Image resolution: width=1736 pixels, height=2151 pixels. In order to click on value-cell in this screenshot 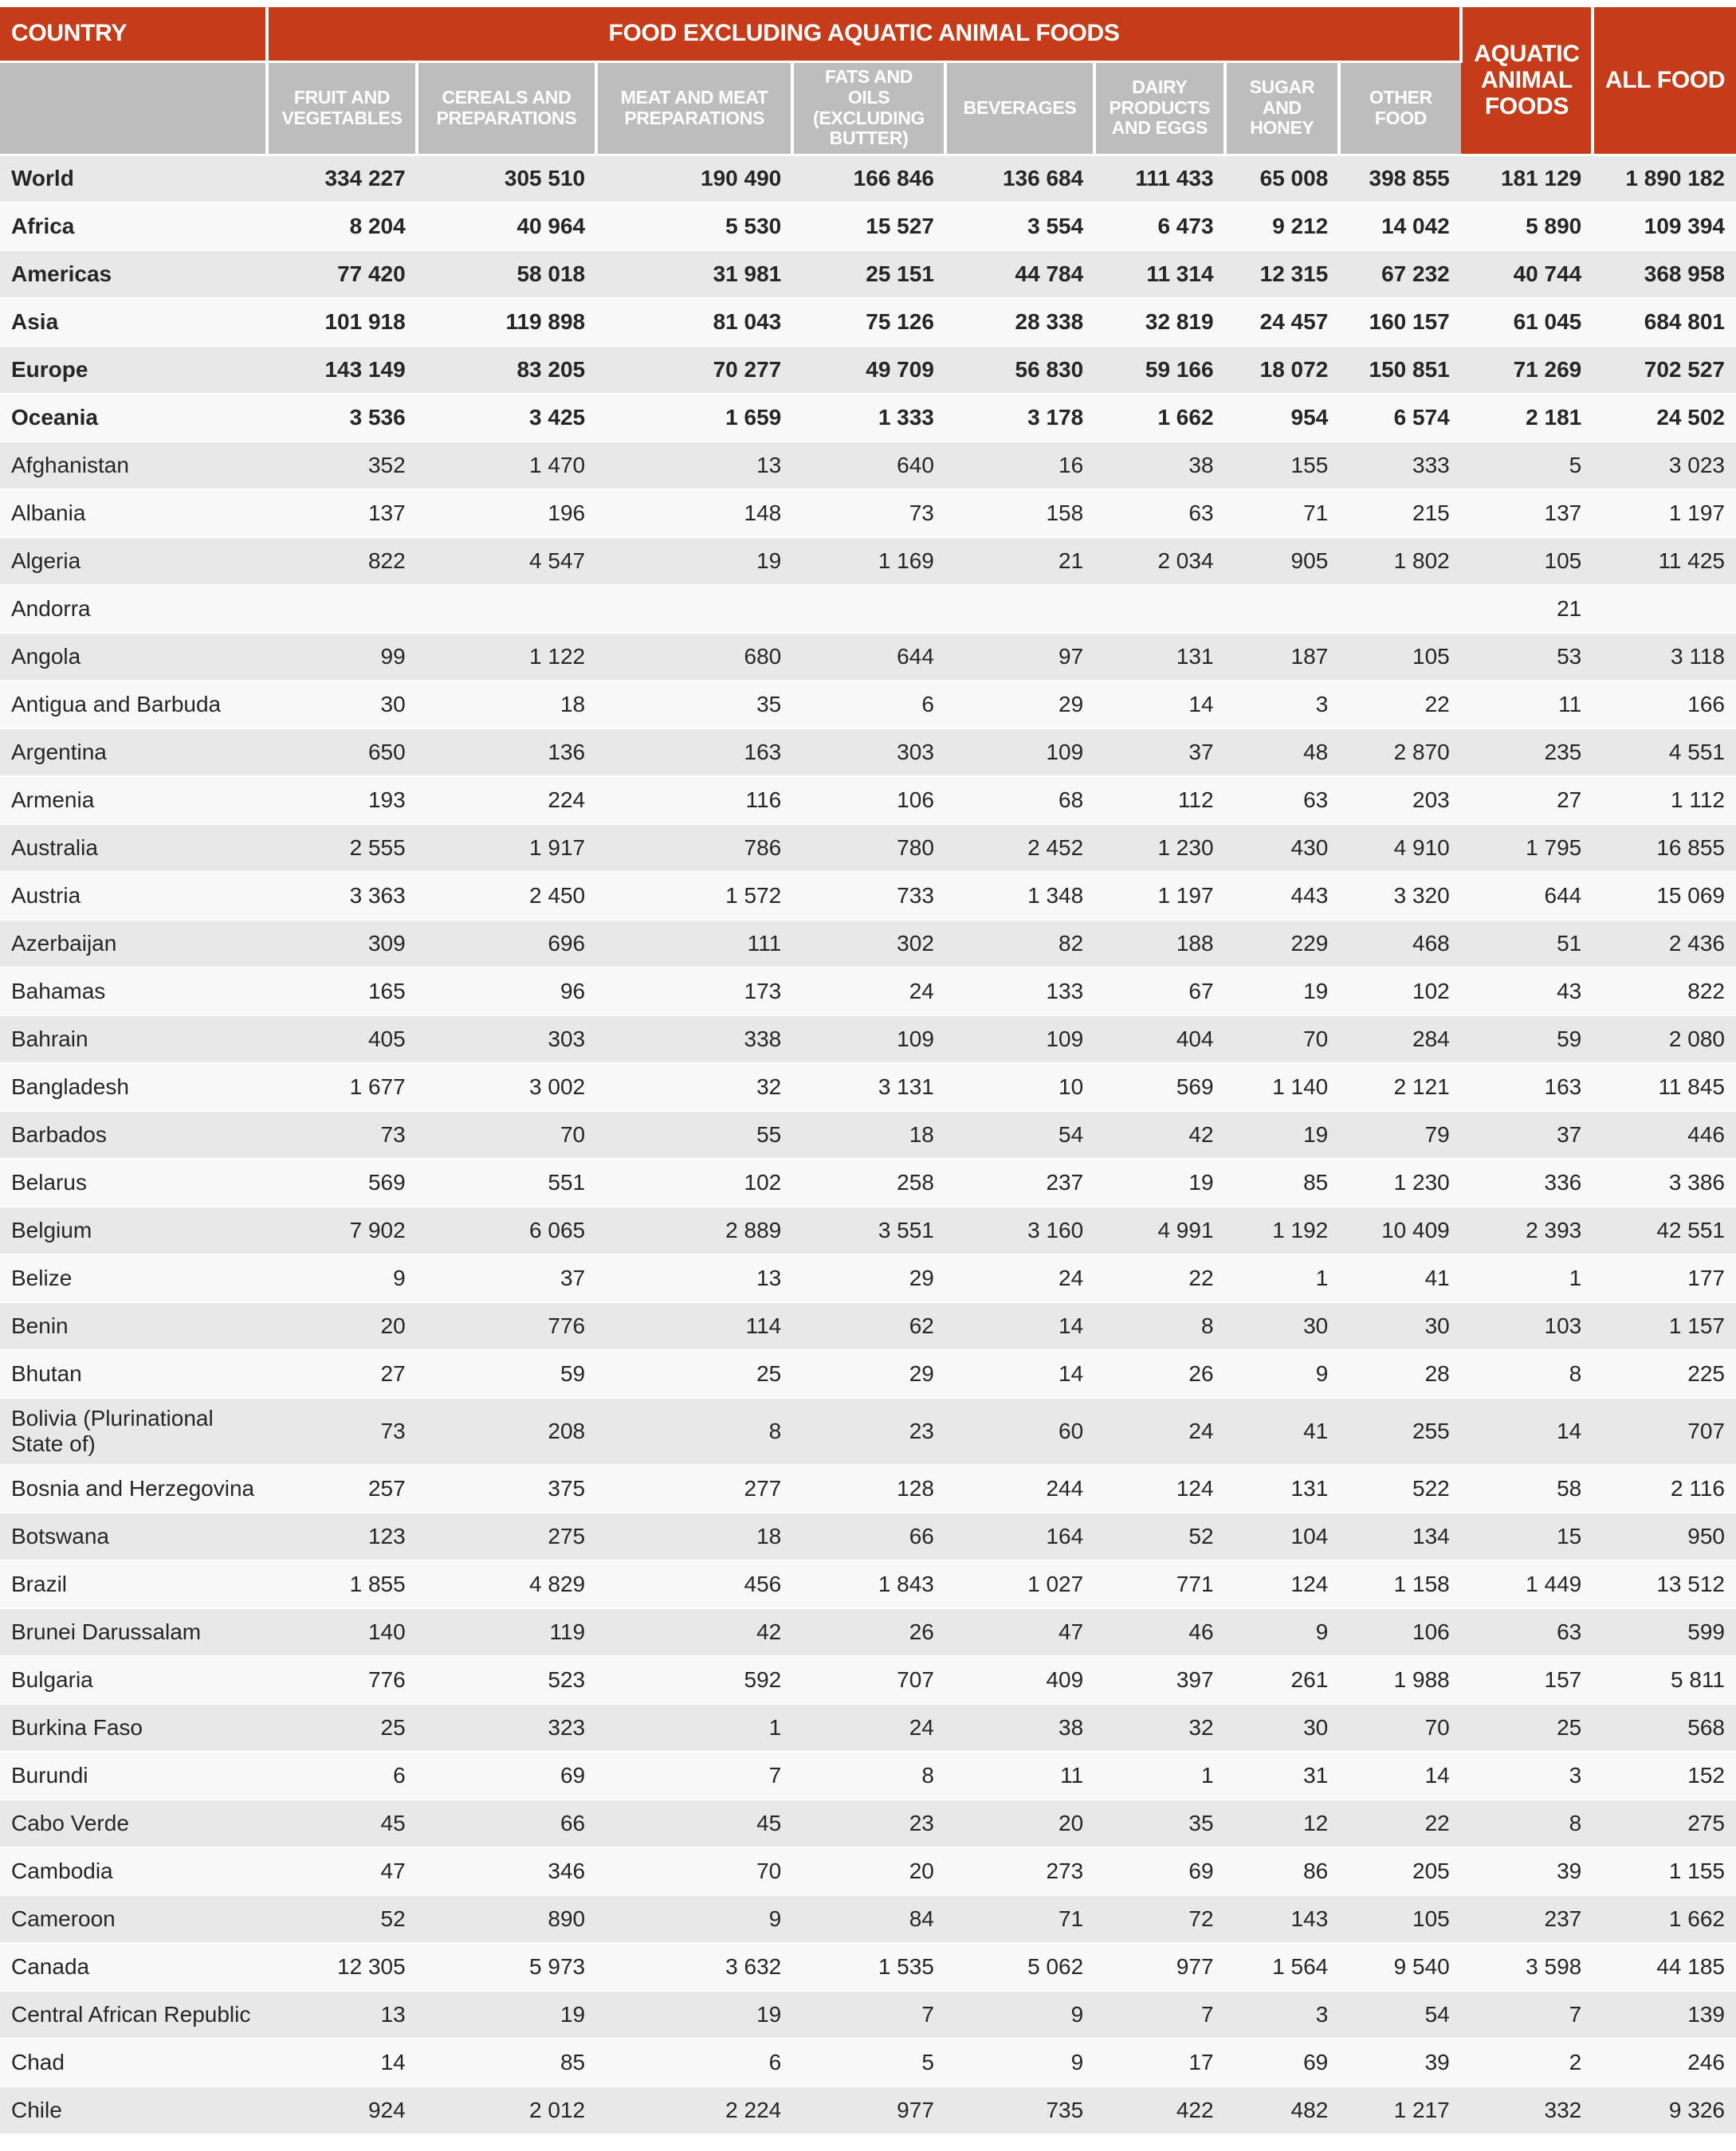, I will do `click(695, 609)`.